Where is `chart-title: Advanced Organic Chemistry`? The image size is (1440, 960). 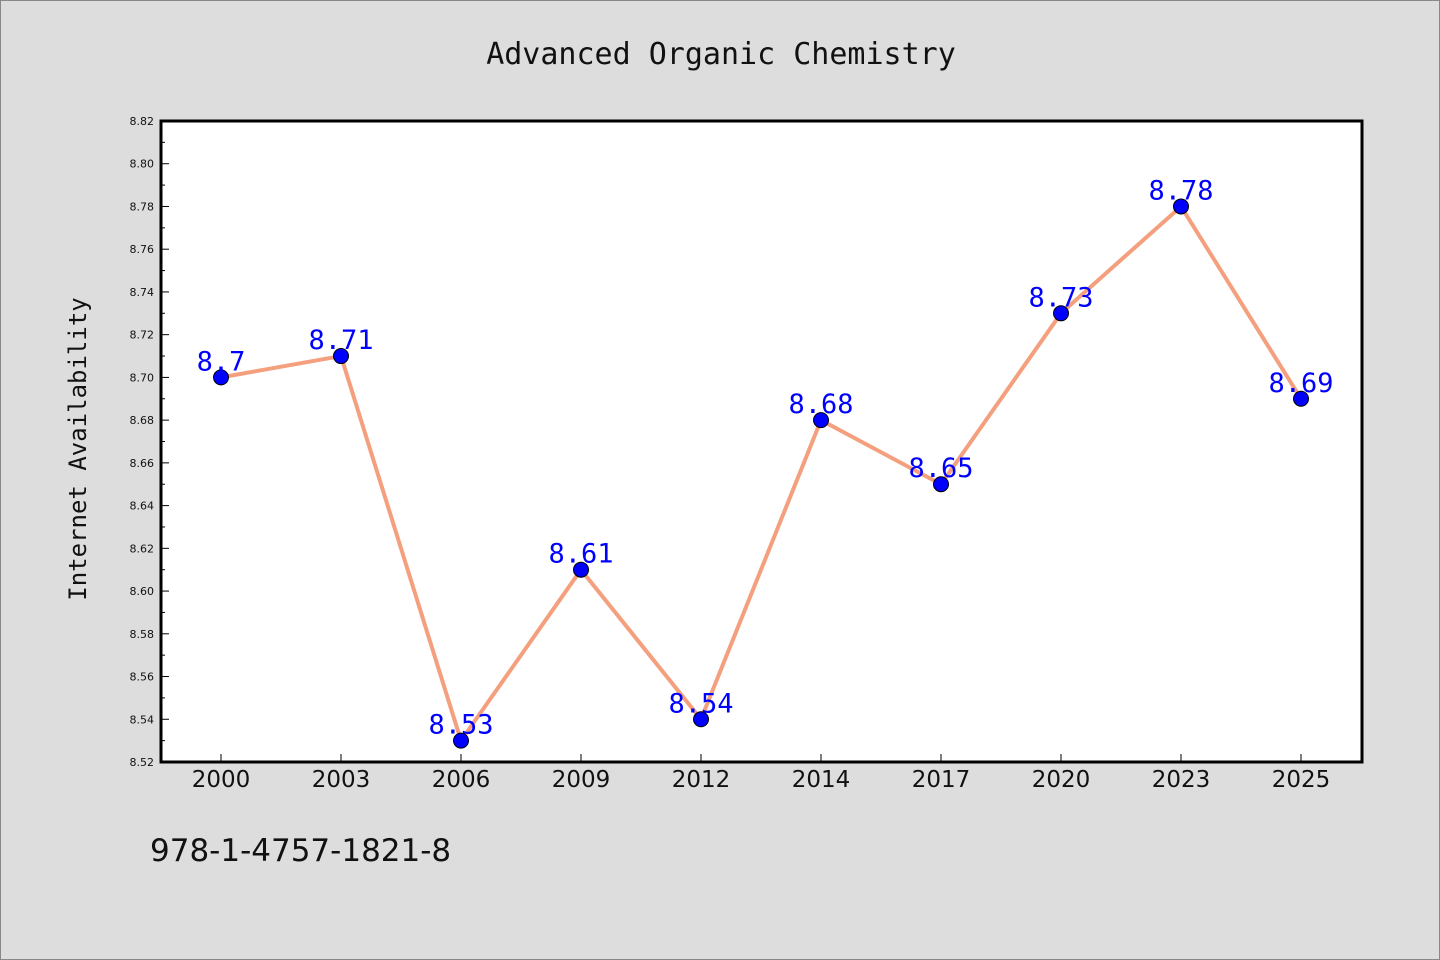
chart-title: Advanced Organic Chemistry is located at coordinates (721, 54).